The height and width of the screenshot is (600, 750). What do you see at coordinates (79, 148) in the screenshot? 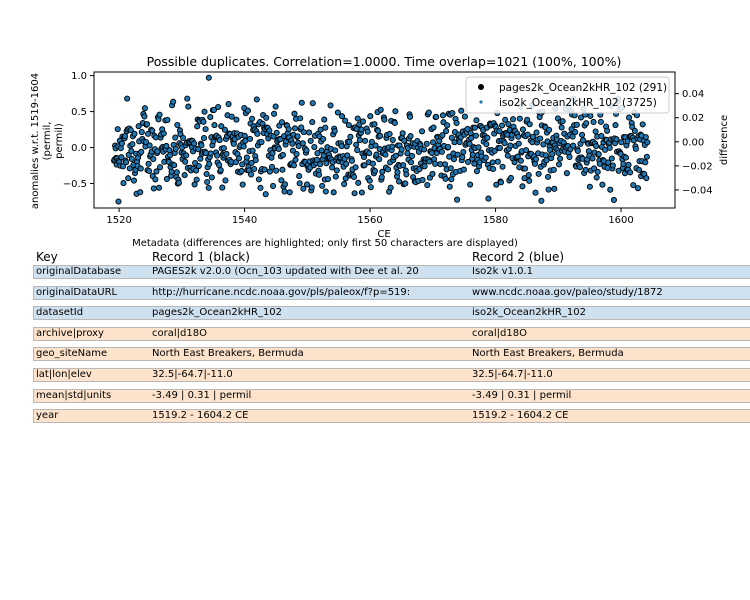
I see `y-tick-label: 0.0` at bounding box center [79, 148].